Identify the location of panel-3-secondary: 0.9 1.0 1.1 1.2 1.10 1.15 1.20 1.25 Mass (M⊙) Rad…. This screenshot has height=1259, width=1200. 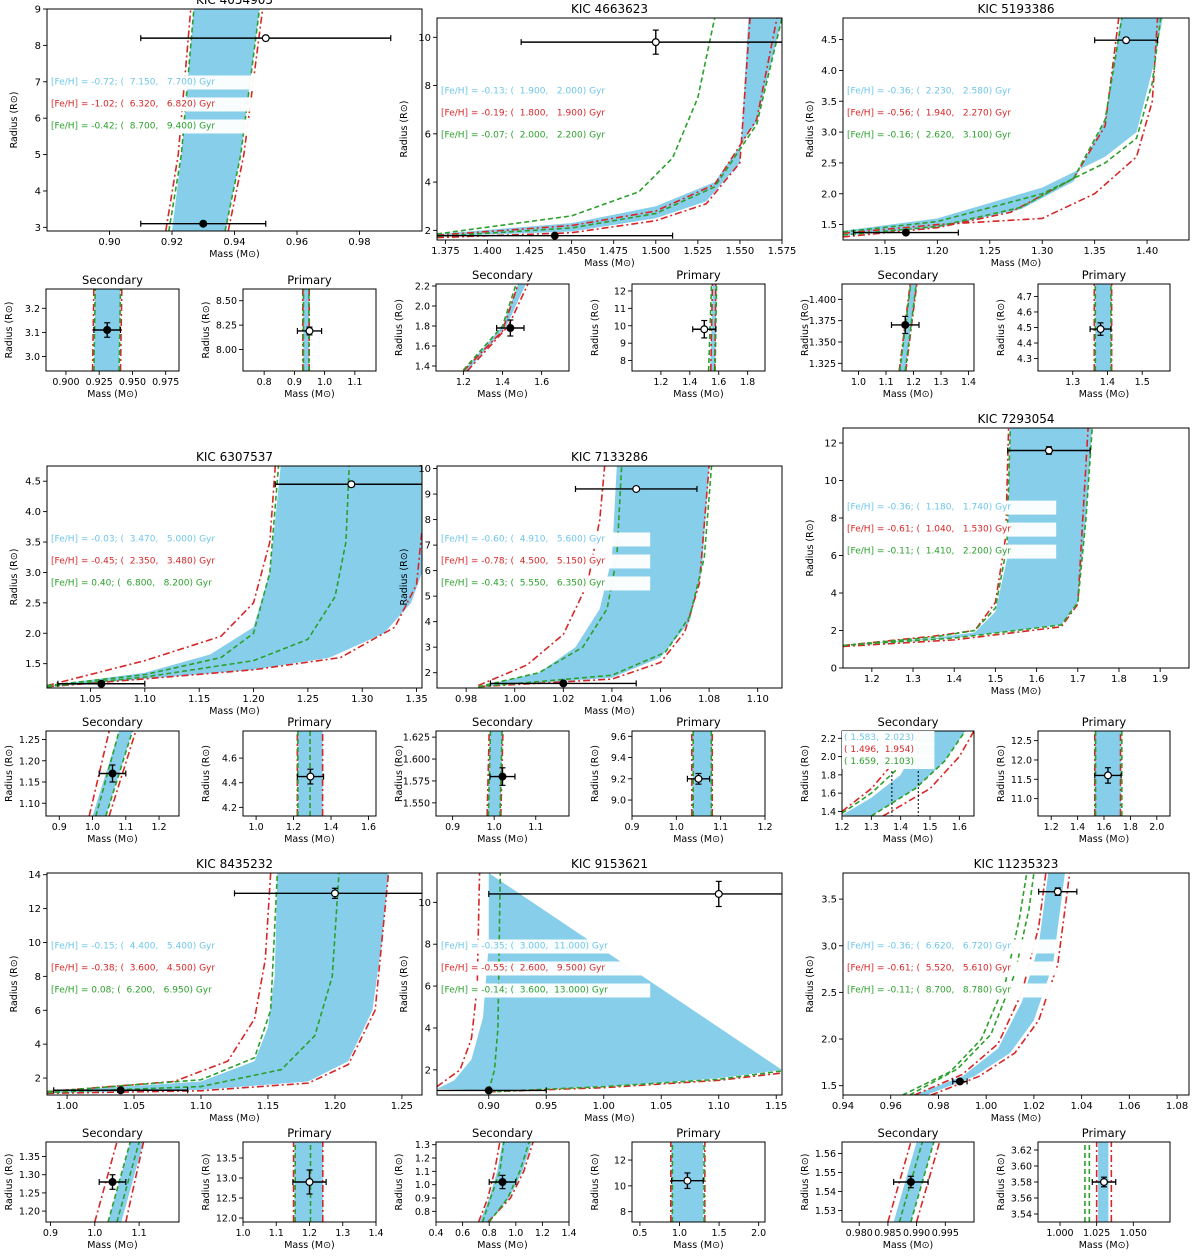
(92, 780).